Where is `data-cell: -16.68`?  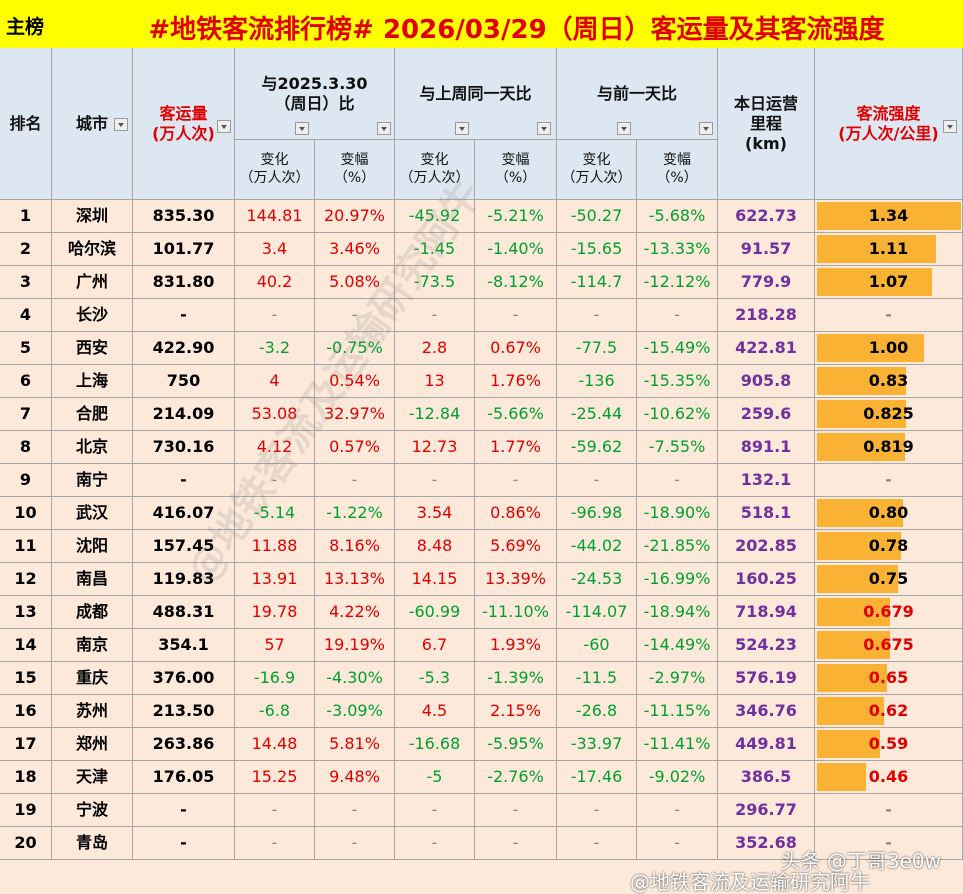
data-cell: -16.68 is located at coordinates (435, 744).